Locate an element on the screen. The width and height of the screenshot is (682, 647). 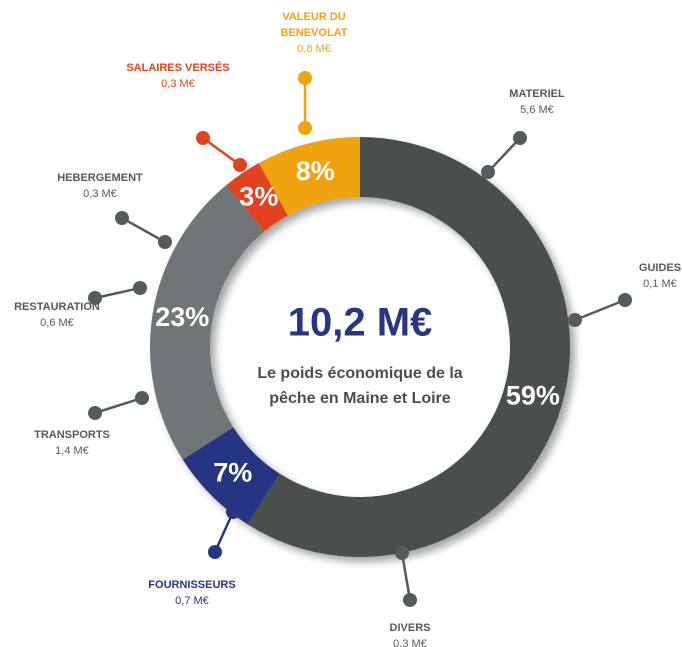
center-value: 10,2 M€ is located at coordinates (360, 323).